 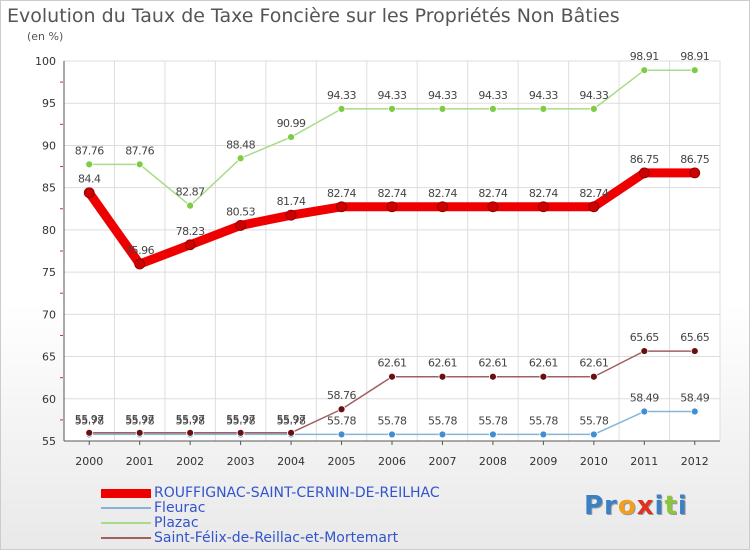 I want to click on logo-letter: Pr, so click(x=601, y=506).